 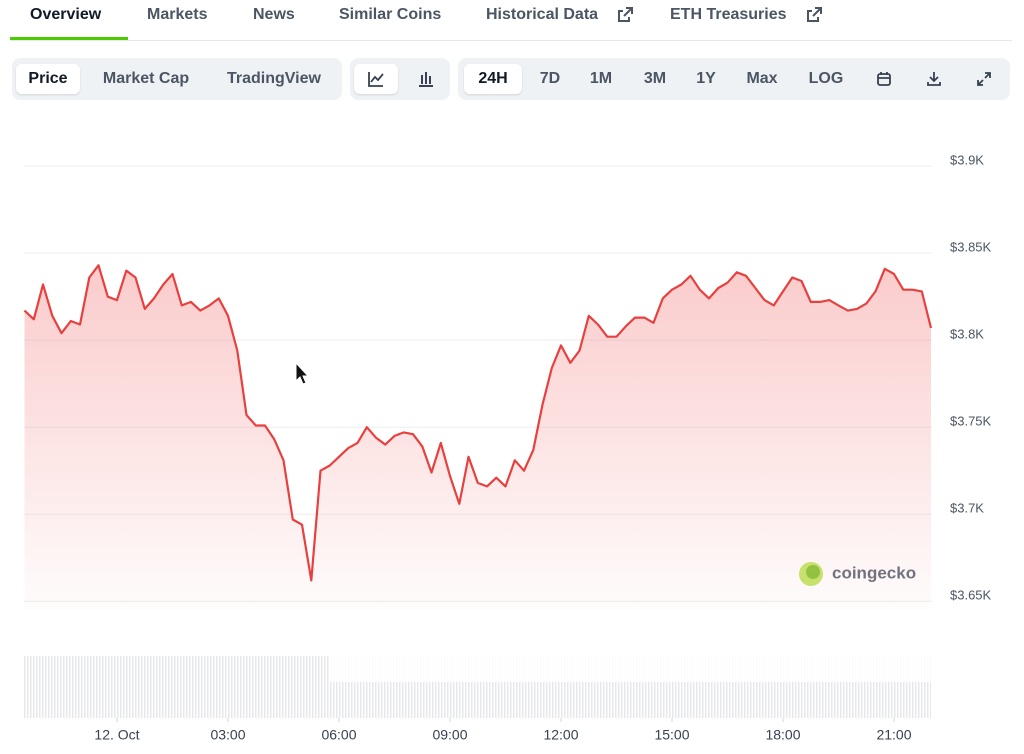 What do you see at coordinates (449, 735) in the screenshot?
I see `x-tick-label: 09:00` at bounding box center [449, 735].